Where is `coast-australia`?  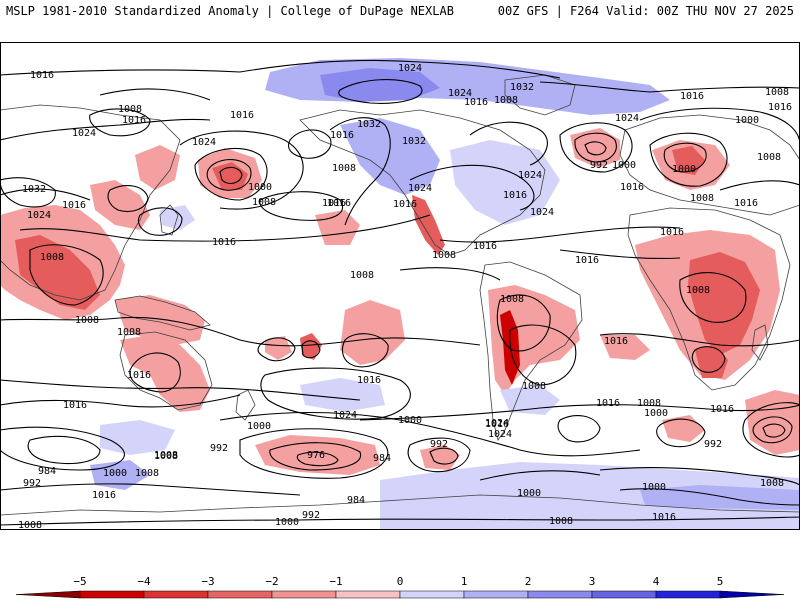
coast-australia is located at coordinates (166, 371).